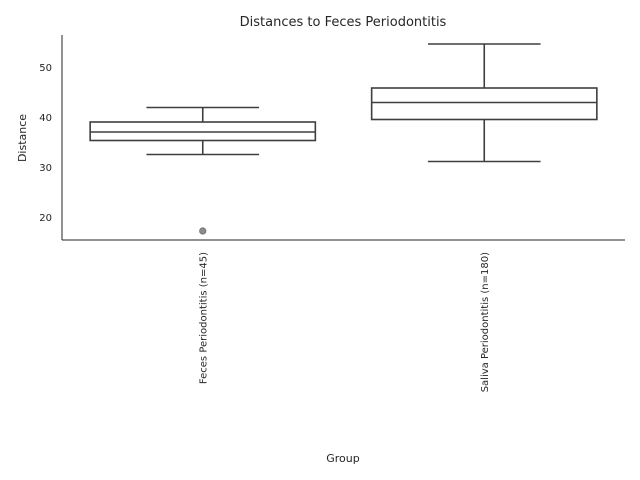 This screenshot has height=480, width=640. Describe the element at coordinates (45, 118) in the screenshot. I see `y-tick-label: 40` at that location.